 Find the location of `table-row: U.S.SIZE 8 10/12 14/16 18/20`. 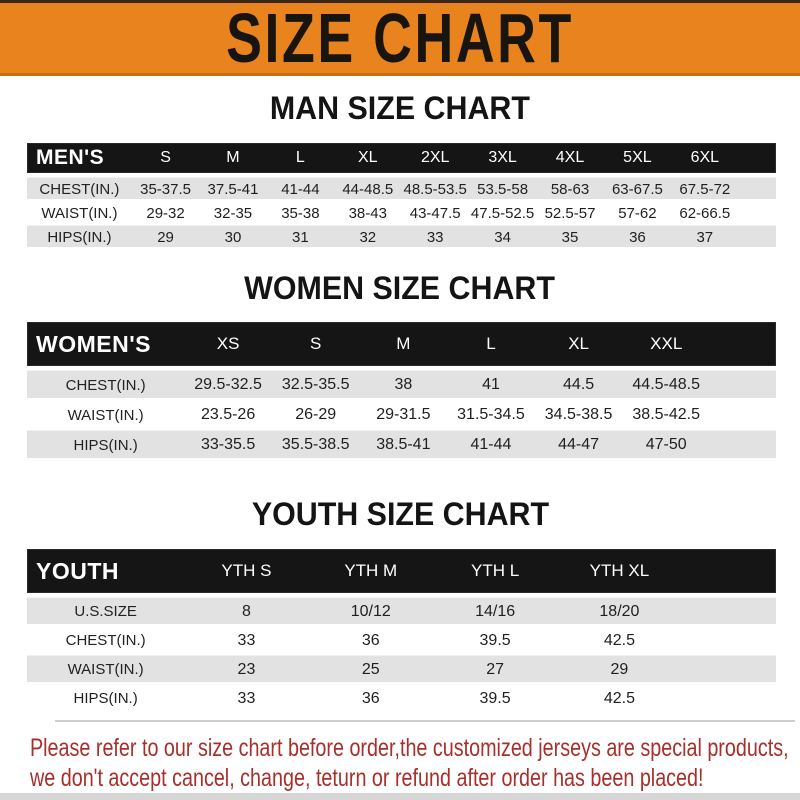

table-row: U.S.SIZE 8 10/12 14/16 18/20 is located at coordinates (401, 611).